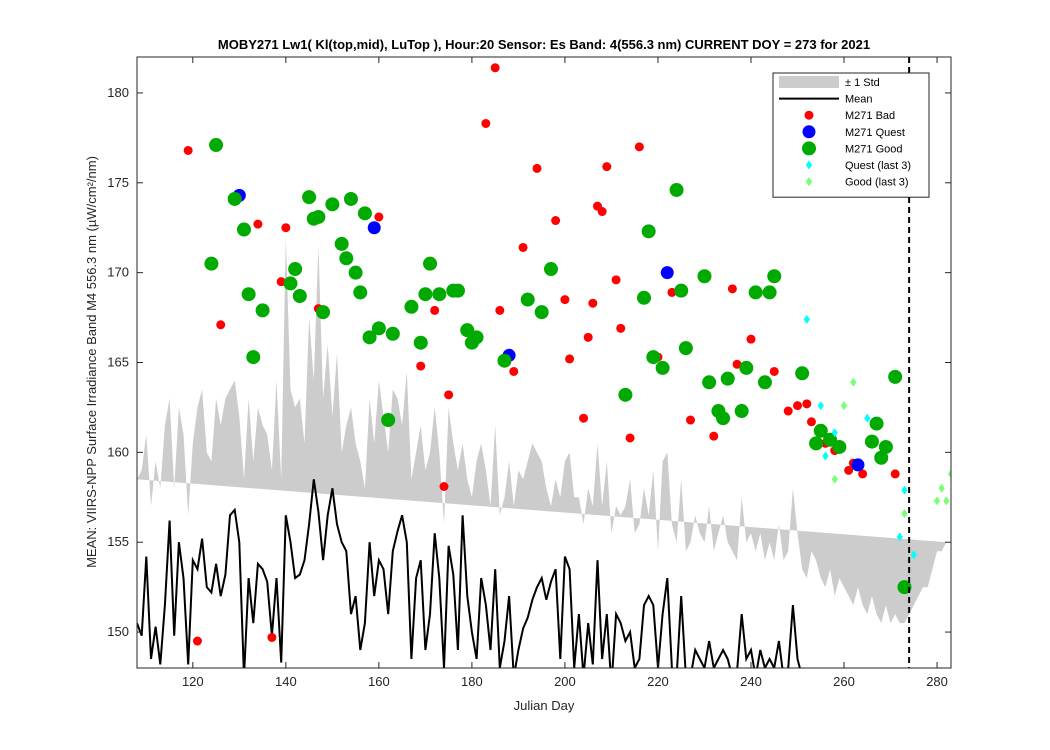 Image resolution: width=1050 pixels, height=750 pixels. I want to click on legend-label: M271 Bad, so click(870, 116).